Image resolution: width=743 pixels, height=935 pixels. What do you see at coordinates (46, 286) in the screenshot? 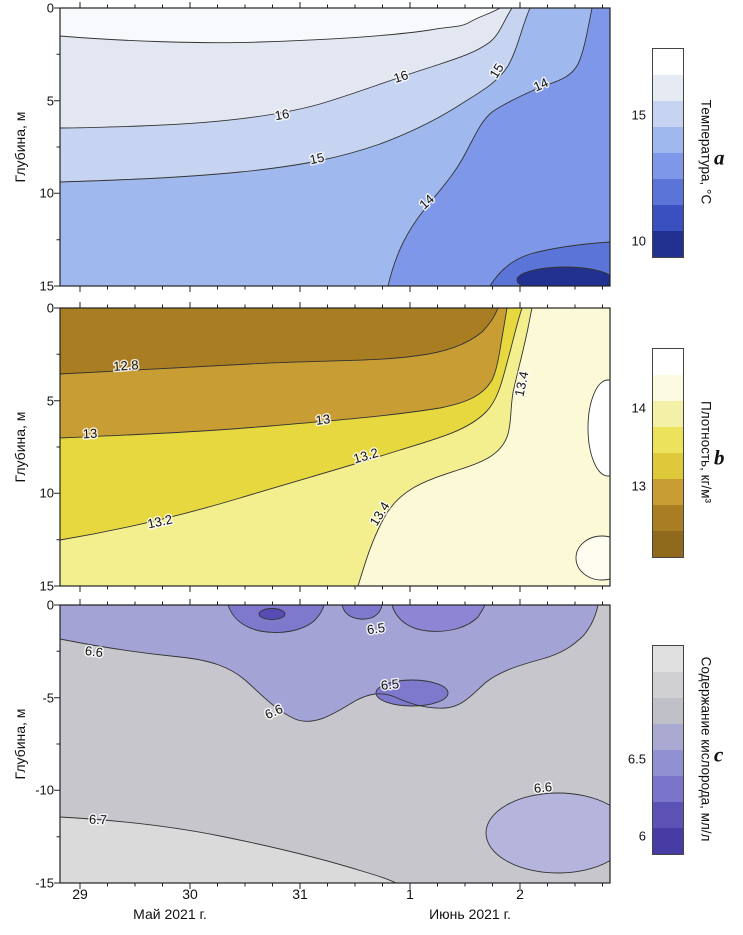
I see `y-tick-label: 15` at bounding box center [46, 286].